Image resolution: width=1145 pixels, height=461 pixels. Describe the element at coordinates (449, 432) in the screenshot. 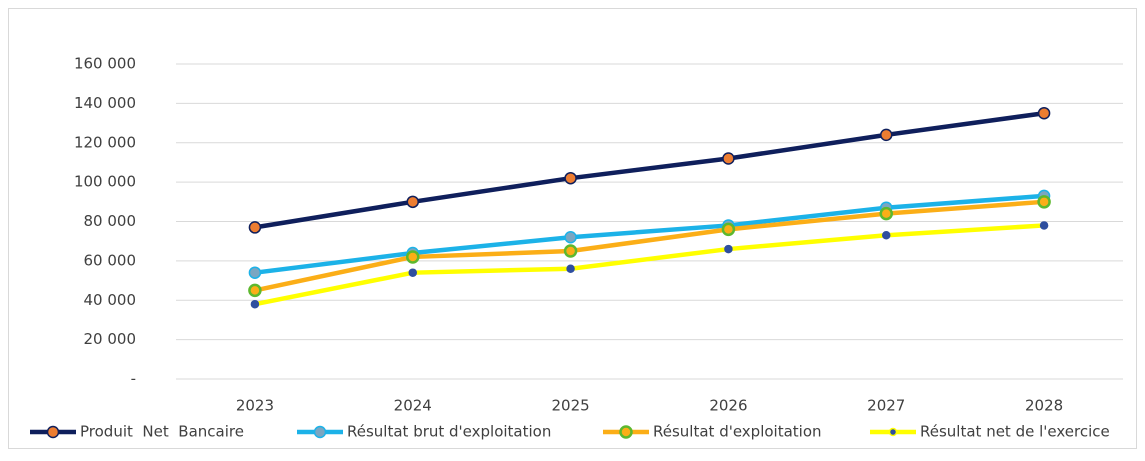

I see `legend-label: Résultat brut d'exploitation` at that location.